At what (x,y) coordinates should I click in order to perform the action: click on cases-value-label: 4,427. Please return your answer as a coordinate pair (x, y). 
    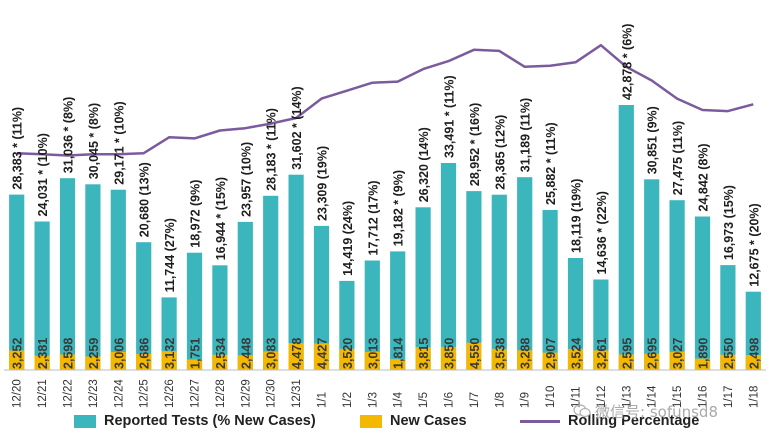
    Looking at the image, I should click on (323, 353).